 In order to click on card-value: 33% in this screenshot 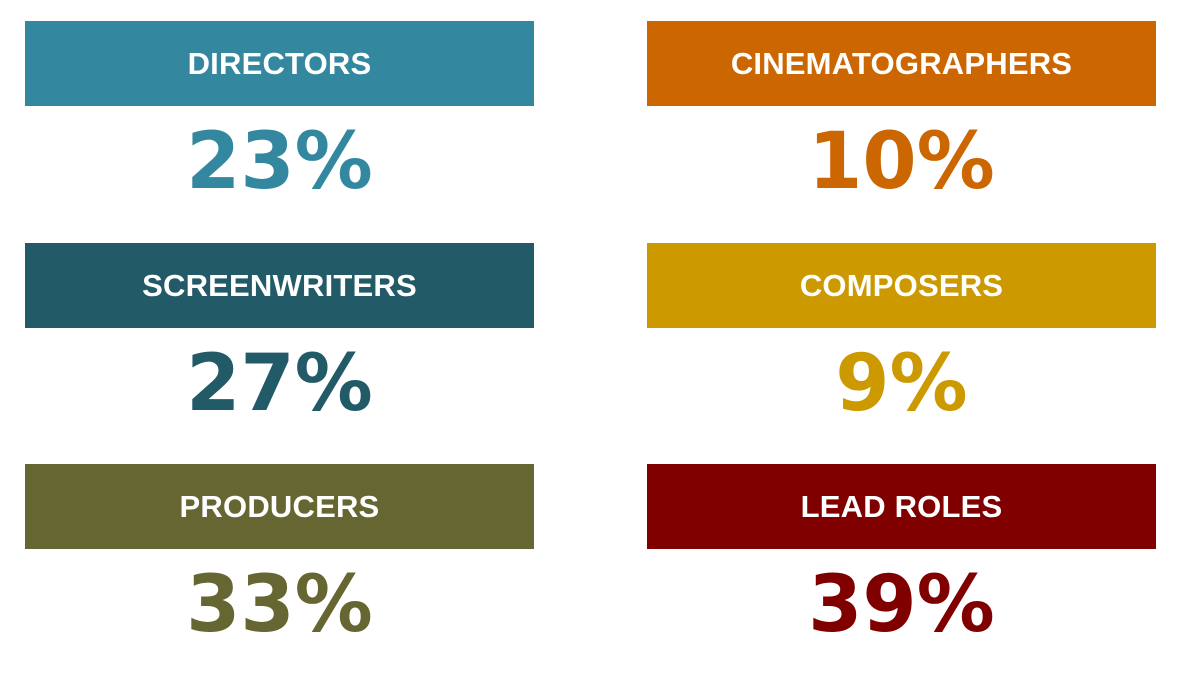, I will do `click(279, 605)`.